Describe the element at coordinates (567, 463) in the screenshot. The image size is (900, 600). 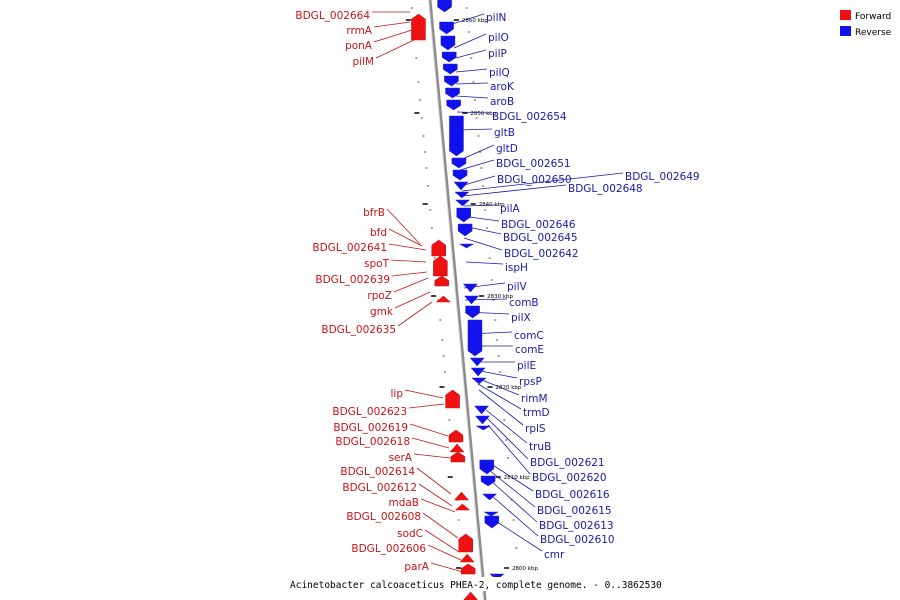
I see `reverse-gene-label: BDGL_002621` at that location.